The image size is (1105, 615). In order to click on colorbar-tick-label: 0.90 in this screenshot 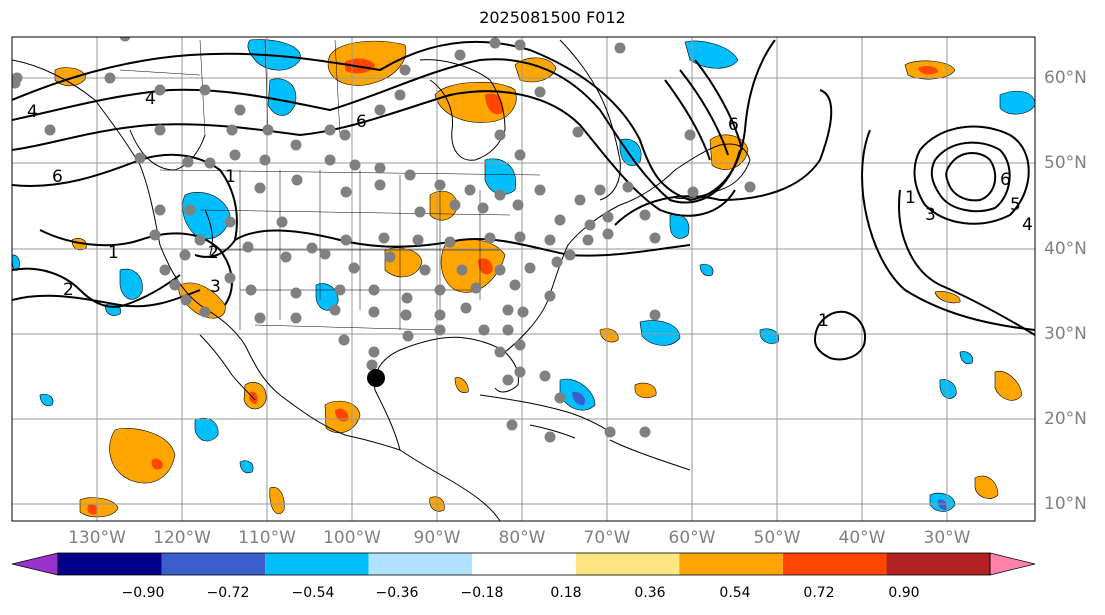, I will do `click(904, 593)`.